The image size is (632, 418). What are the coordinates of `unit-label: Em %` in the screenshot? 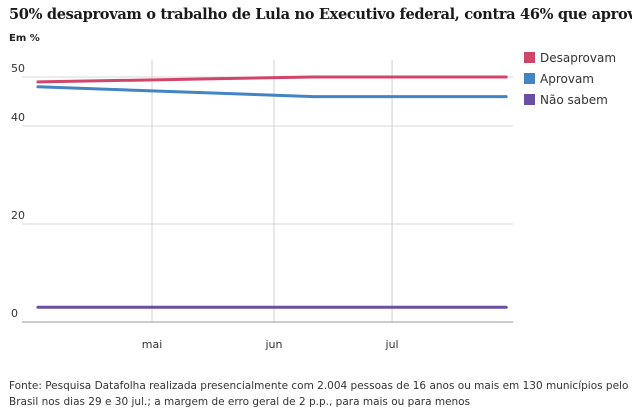 It's located at (24, 38).